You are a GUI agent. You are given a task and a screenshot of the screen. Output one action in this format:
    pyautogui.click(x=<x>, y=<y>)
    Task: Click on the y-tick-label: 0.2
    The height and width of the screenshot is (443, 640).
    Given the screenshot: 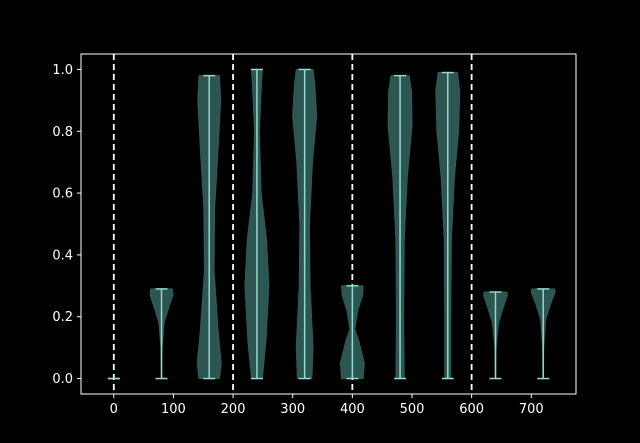 What is the action you would take?
    pyautogui.click(x=62, y=317)
    